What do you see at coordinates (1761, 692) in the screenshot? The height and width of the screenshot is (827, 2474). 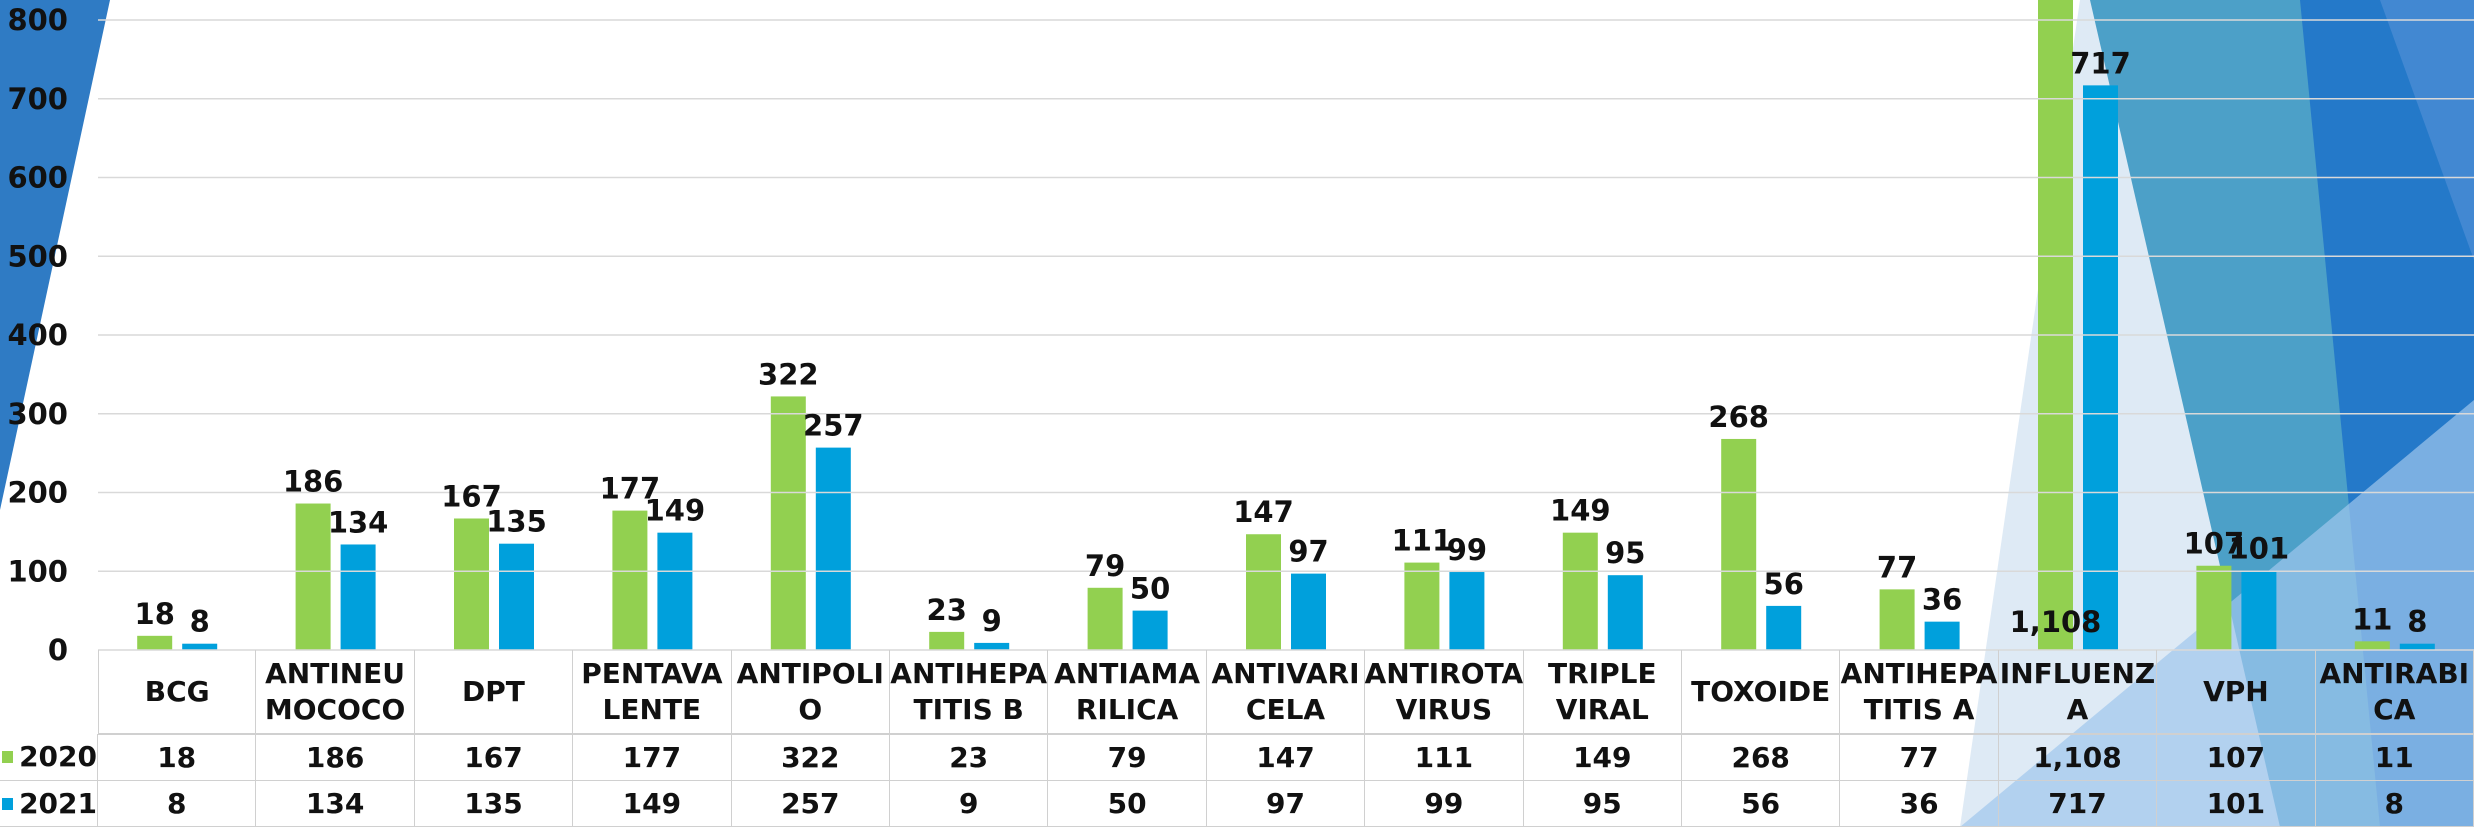 I see `category-cell: TOXOIDE` at bounding box center [1761, 692].